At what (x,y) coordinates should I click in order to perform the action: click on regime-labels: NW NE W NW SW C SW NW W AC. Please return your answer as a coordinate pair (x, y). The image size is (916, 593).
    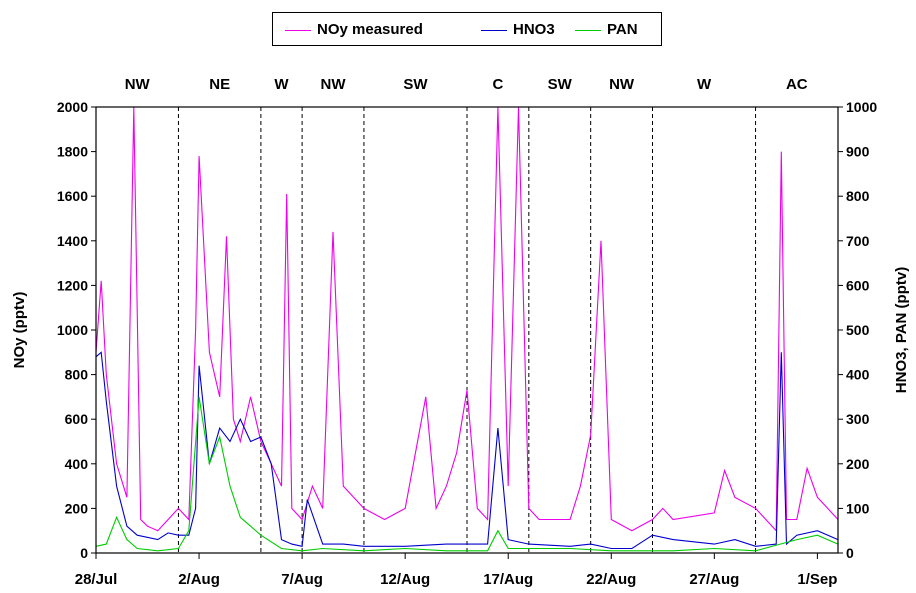
    Looking at the image, I should click on (466, 84).